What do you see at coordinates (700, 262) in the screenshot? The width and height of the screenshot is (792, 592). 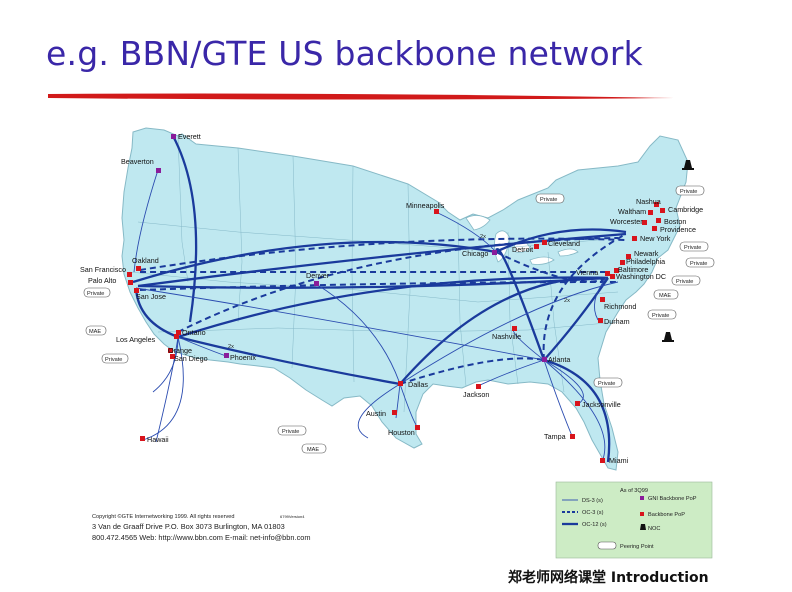 I see `private-peering-4: Private` at bounding box center [700, 262].